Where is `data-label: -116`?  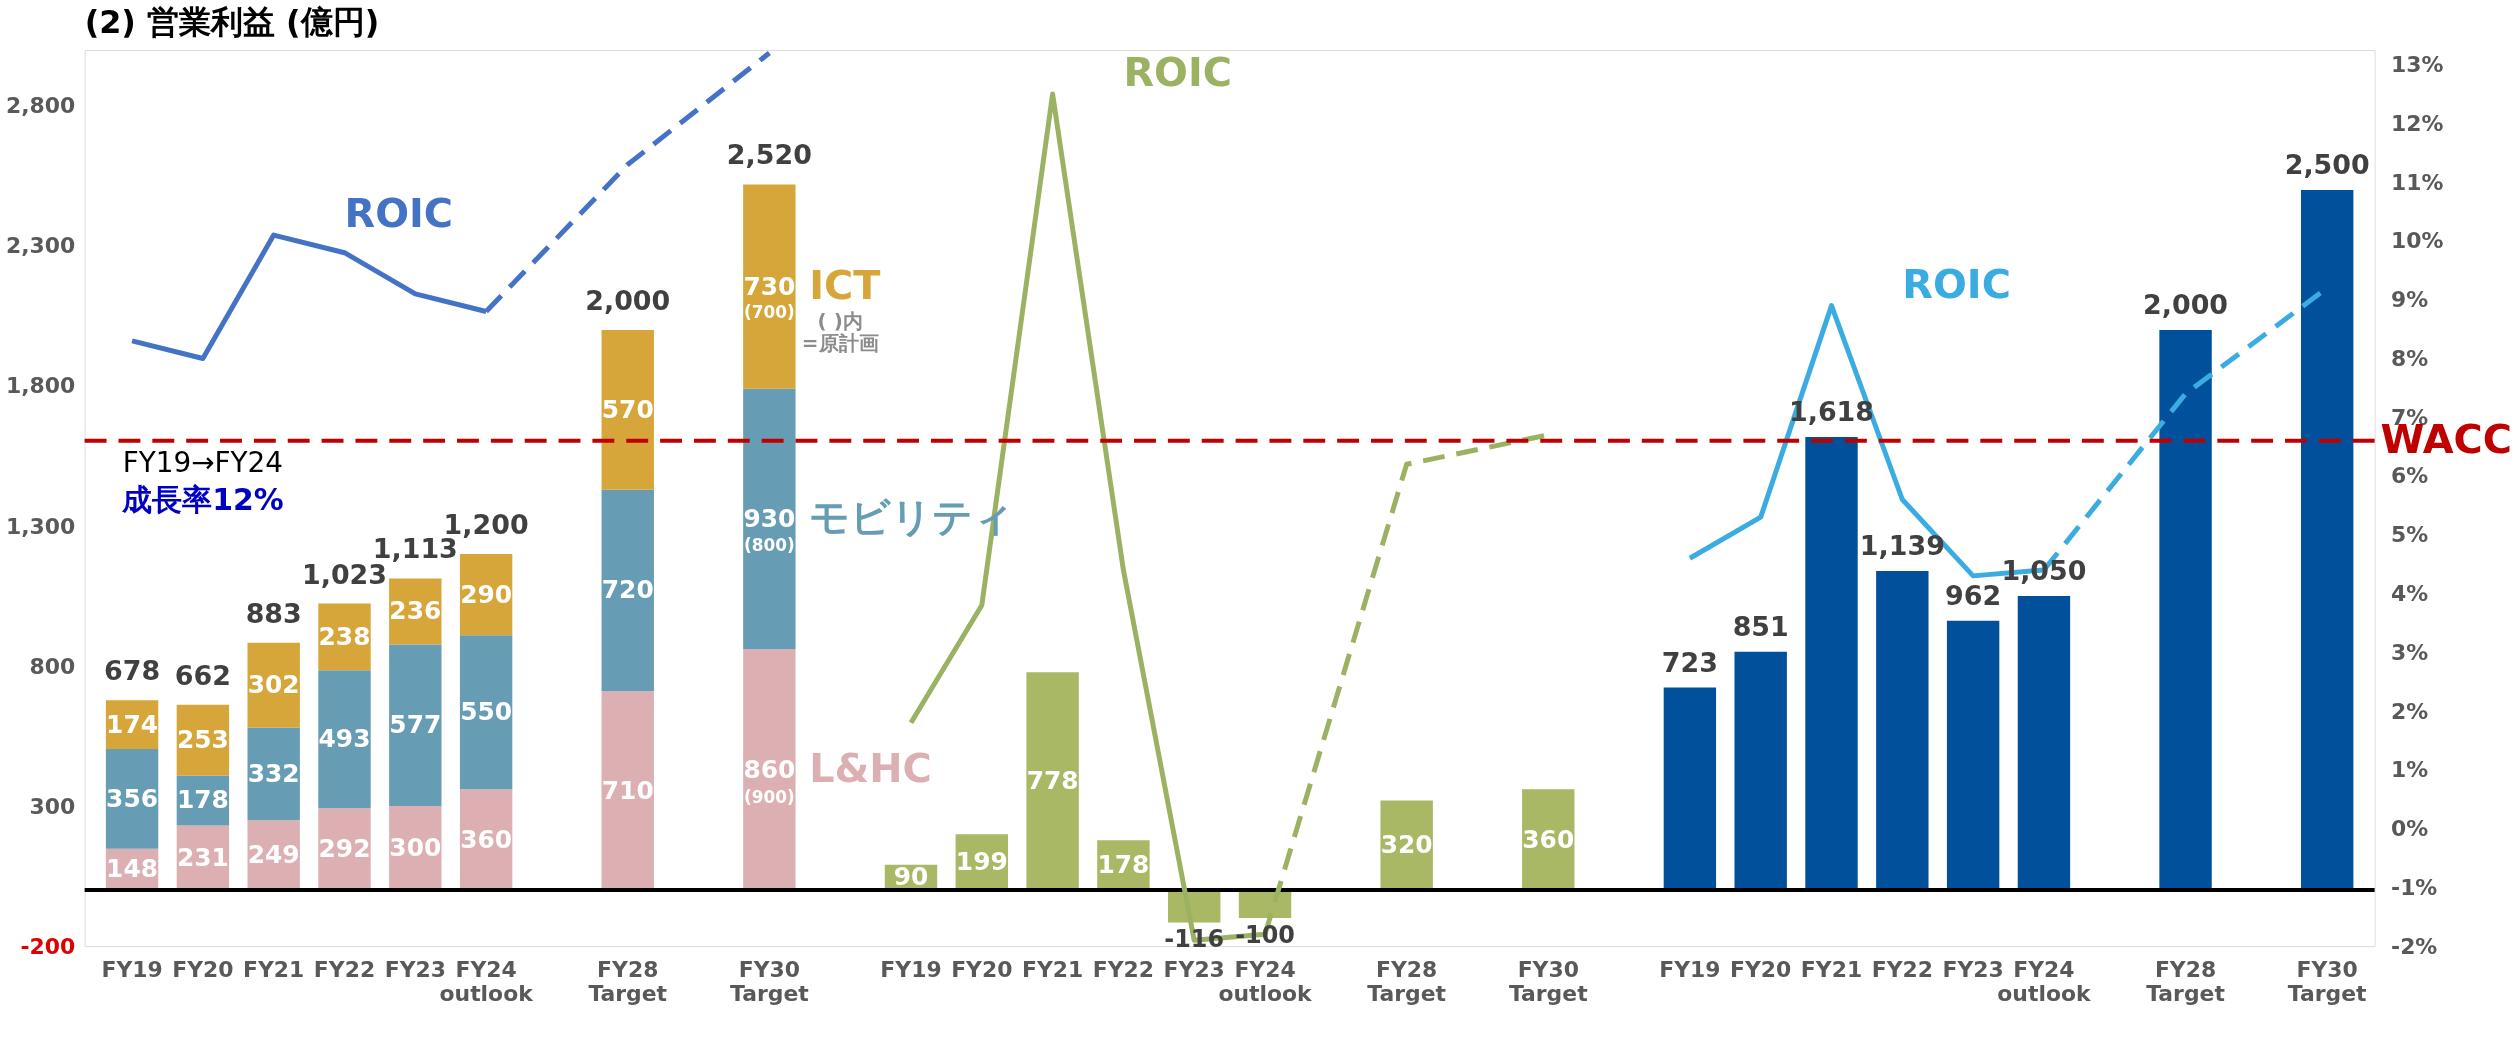
data-label: -116 is located at coordinates (1194, 939).